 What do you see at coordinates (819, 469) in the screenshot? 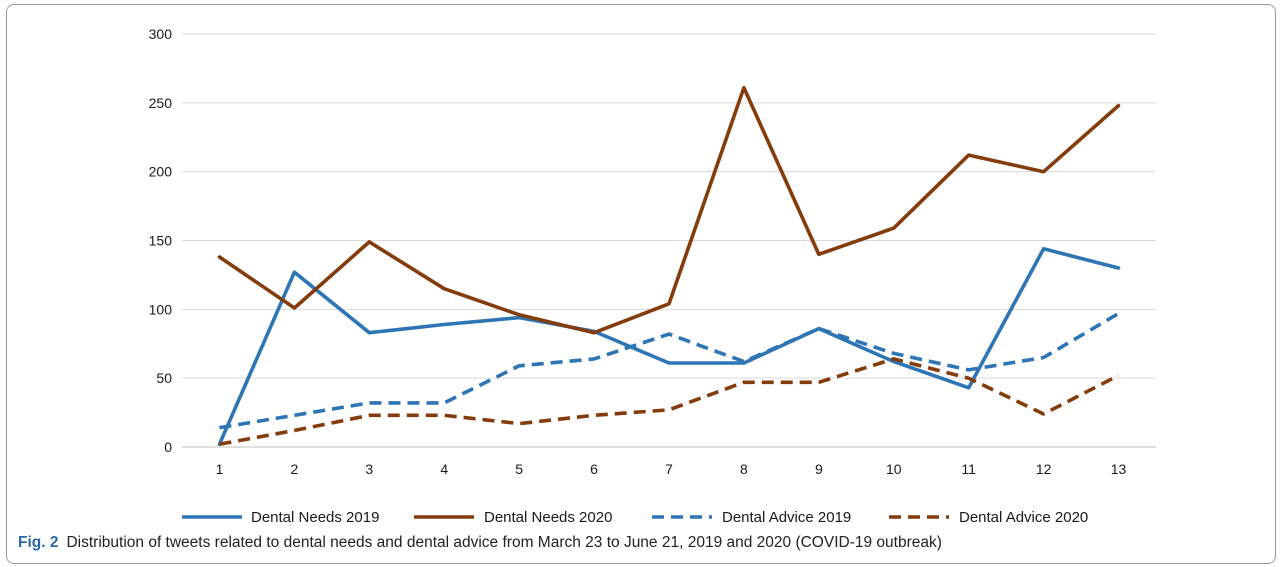
I see `x-tick-label: 9` at bounding box center [819, 469].